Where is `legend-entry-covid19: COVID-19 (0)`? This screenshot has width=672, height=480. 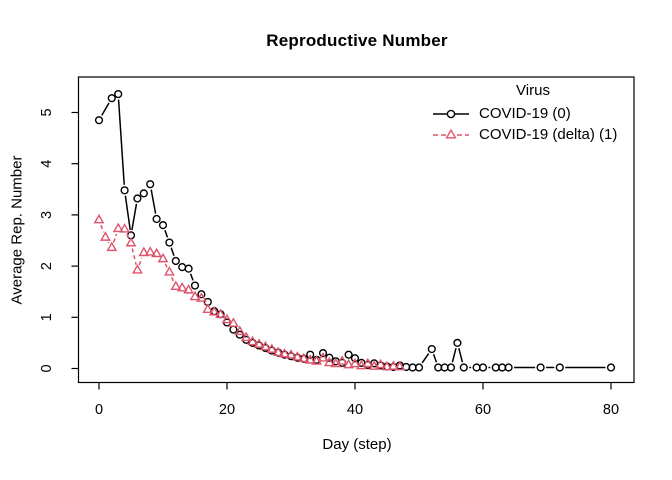
legend-entry-covid19: COVID-19 (0) is located at coordinates (533, 113).